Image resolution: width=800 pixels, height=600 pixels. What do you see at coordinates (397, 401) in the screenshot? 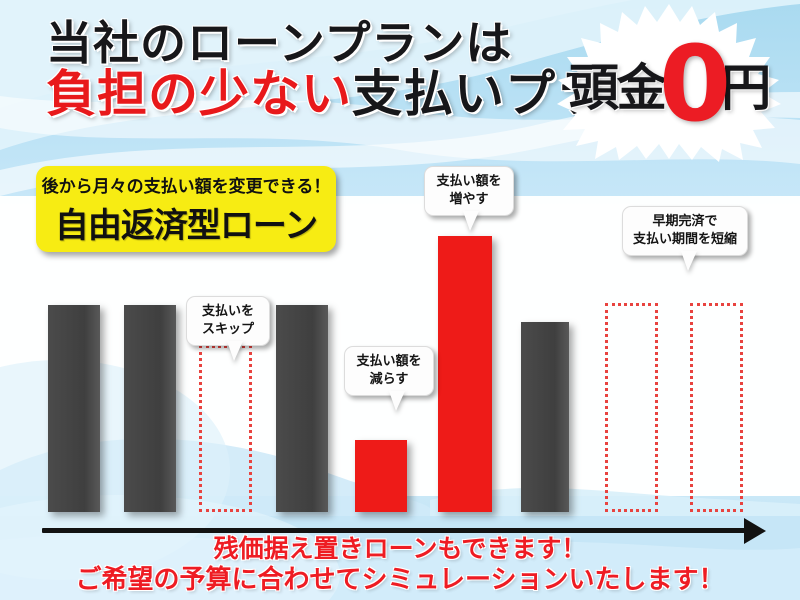
I see `callout-decrease-tail-icon` at bounding box center [397, 401].